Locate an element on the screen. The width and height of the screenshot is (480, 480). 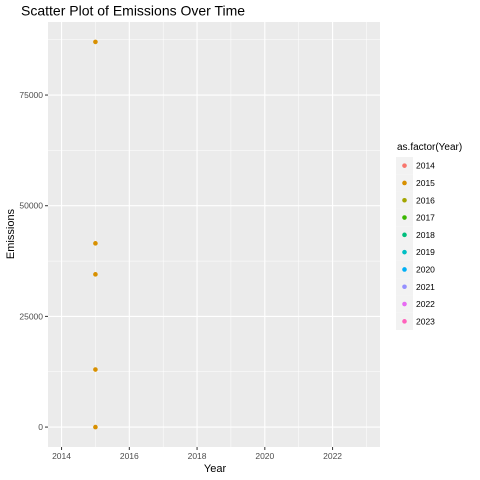
y-tick-label: 50000 is located at coordinates (31, 206).